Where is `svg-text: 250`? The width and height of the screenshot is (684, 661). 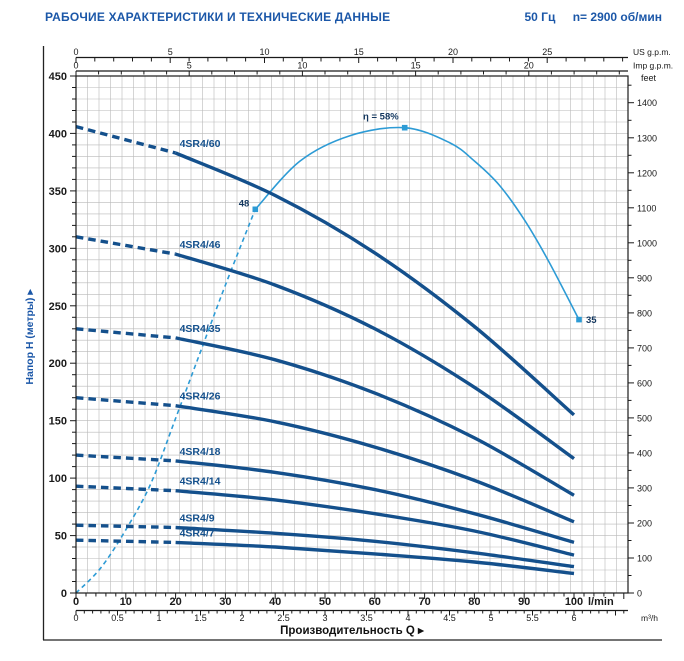 svg-text: 250 is located at coordinates (58, 307).